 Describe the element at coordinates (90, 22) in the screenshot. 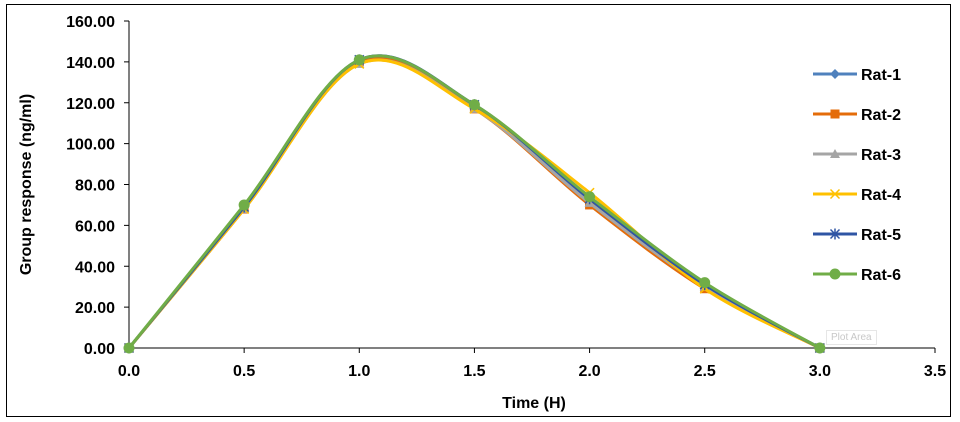

I see `y-tick-label: 160.00` at that location.